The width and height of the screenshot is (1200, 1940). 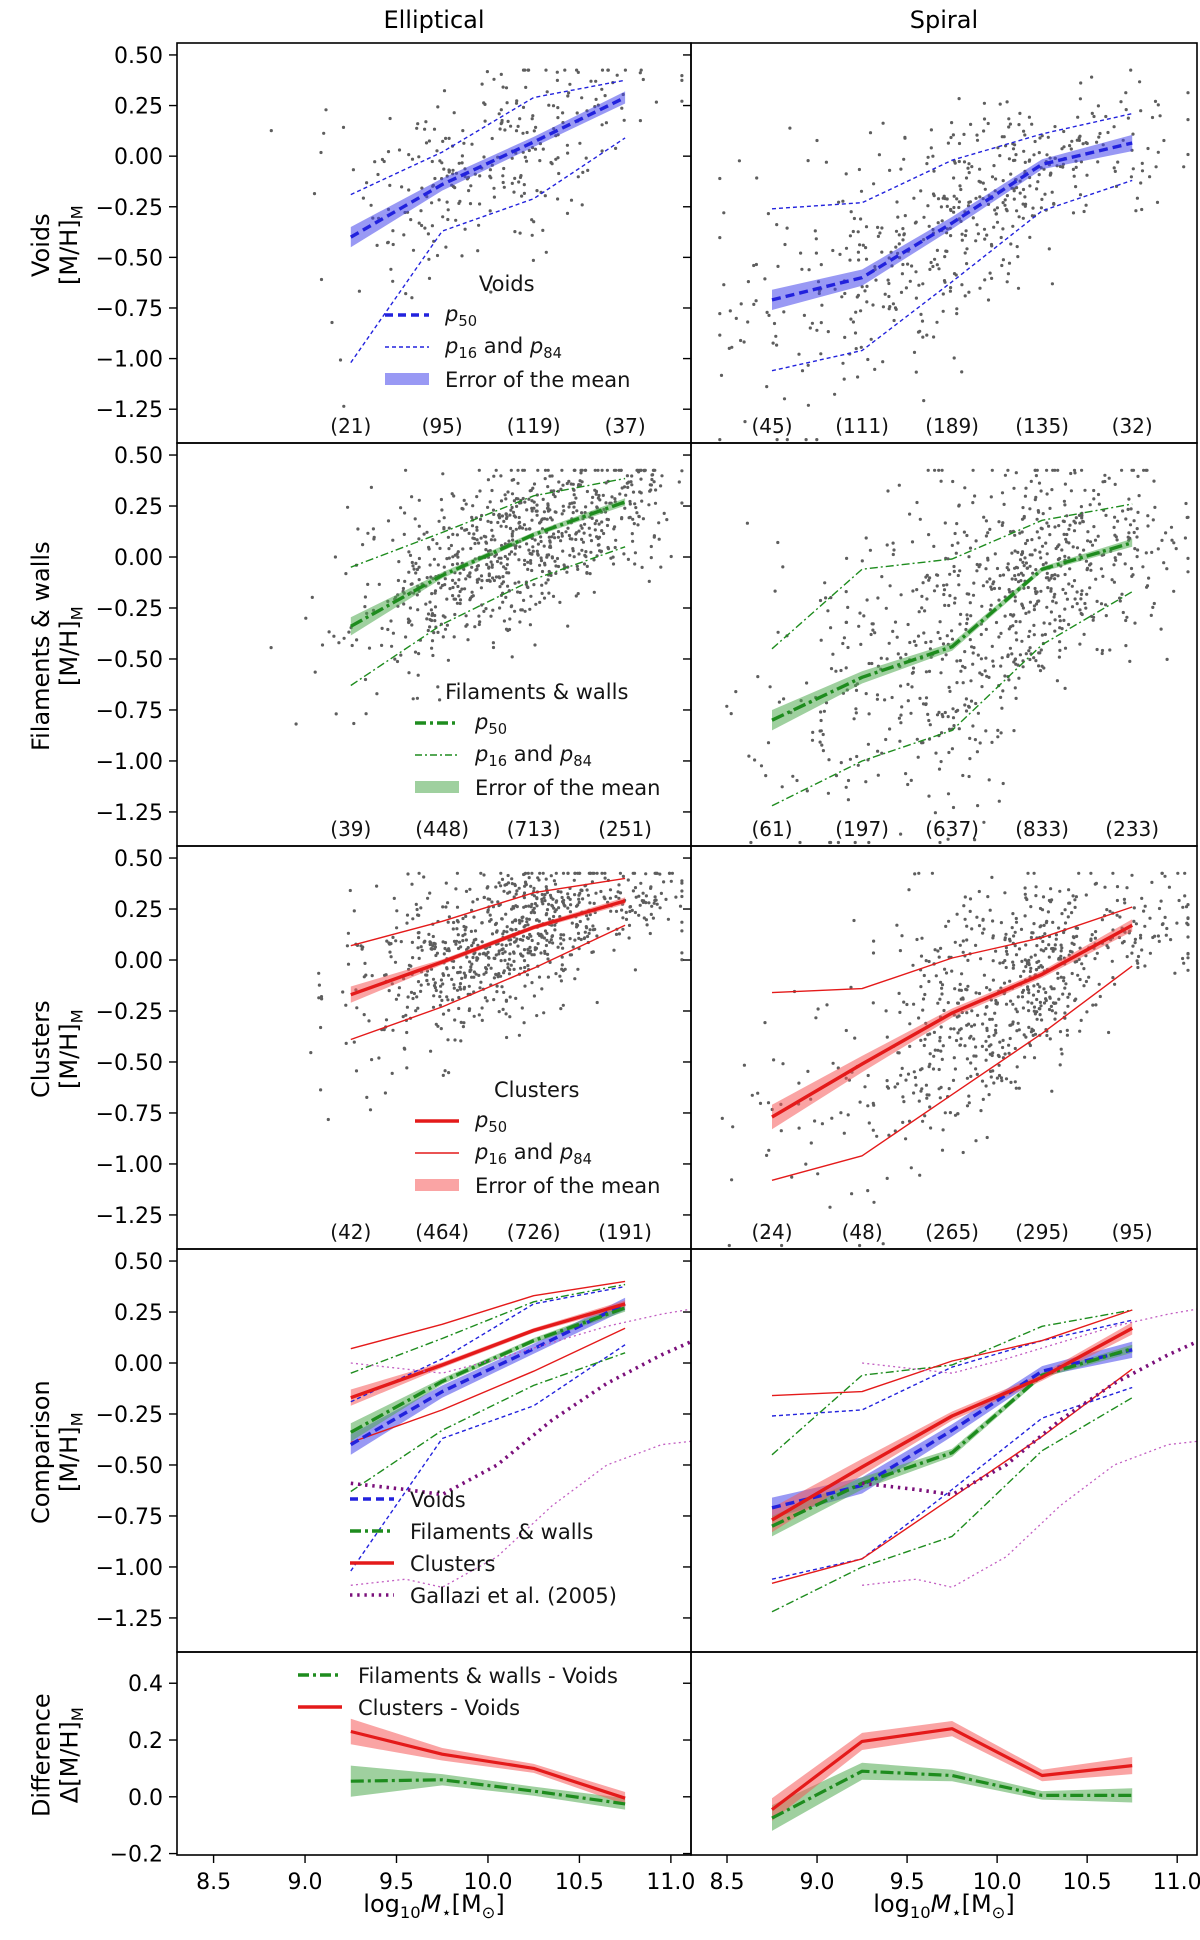 I want to click on clusters-minus-voids-line, so click(x=952, y=1769).